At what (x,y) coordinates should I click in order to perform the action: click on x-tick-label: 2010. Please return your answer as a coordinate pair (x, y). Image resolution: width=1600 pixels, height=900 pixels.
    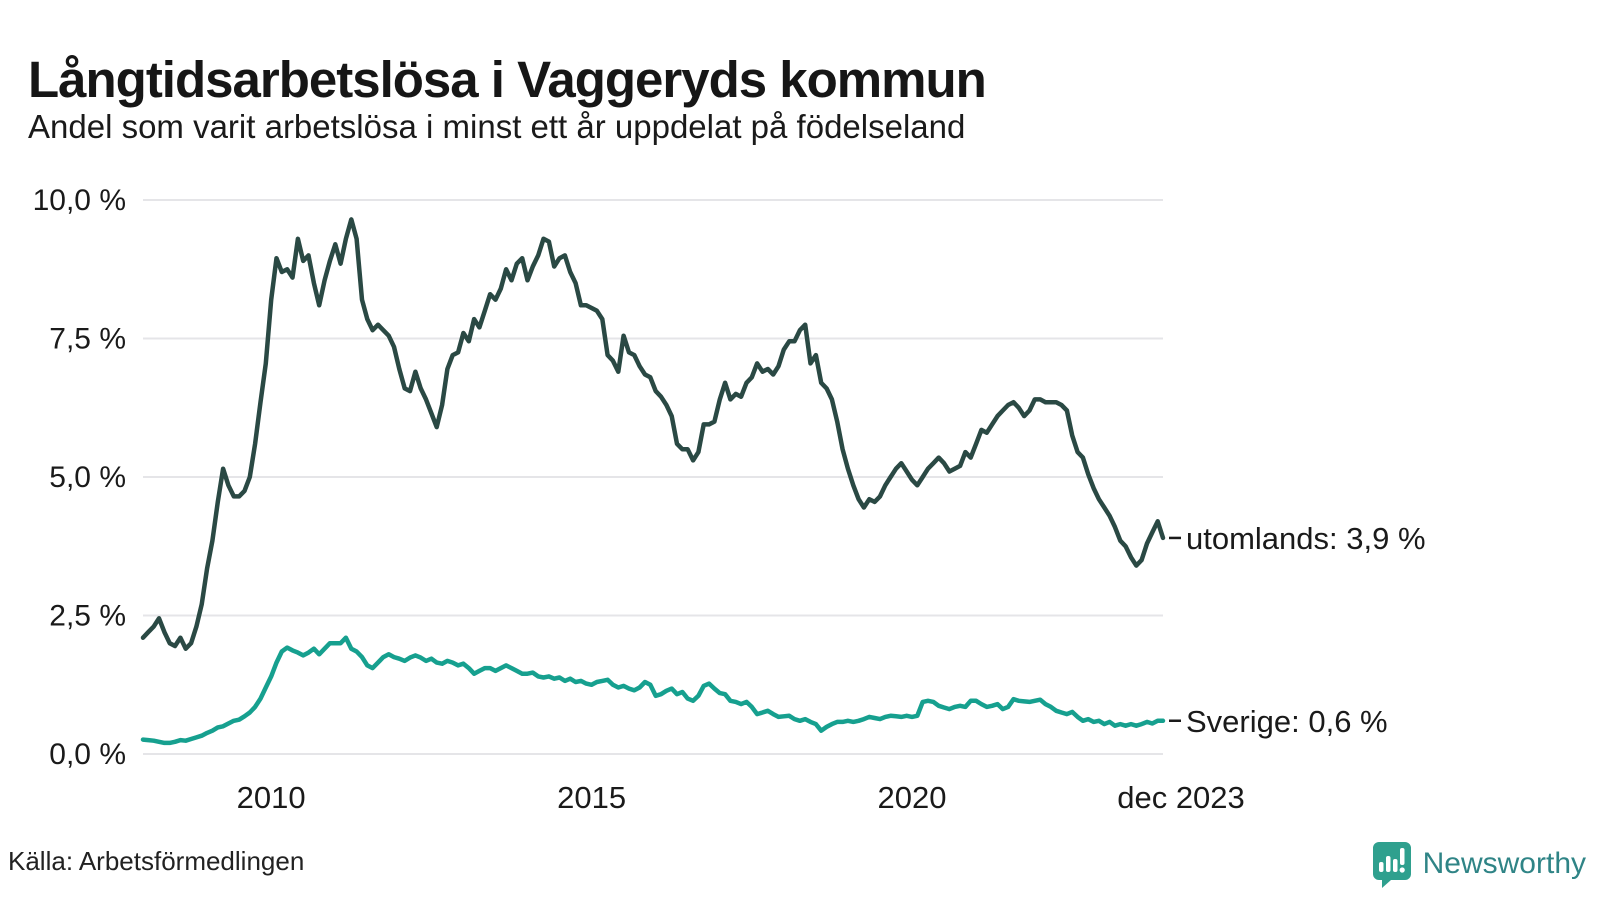
    Looking at the image, I should click on (271, 797).